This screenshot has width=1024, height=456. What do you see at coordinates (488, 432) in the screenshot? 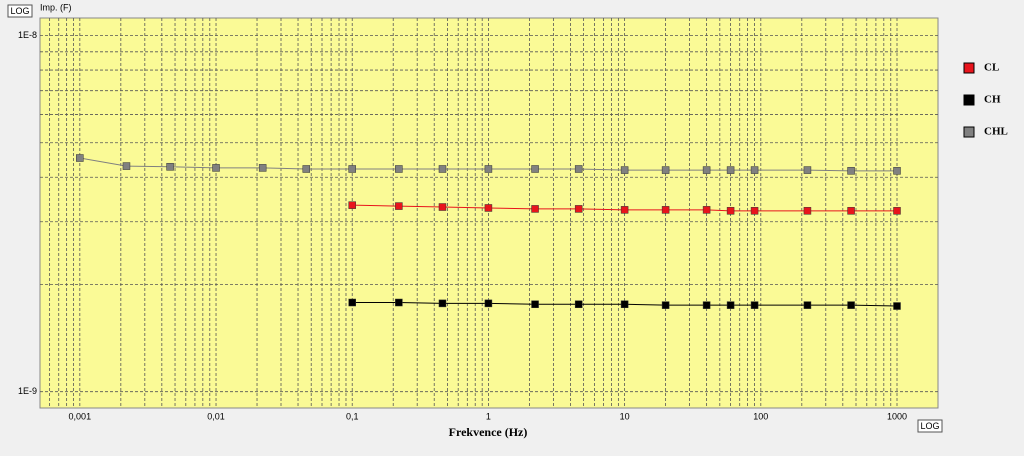
I see `x-axis-label: Frekvence (Hz)` at bounding box center [488, 432].